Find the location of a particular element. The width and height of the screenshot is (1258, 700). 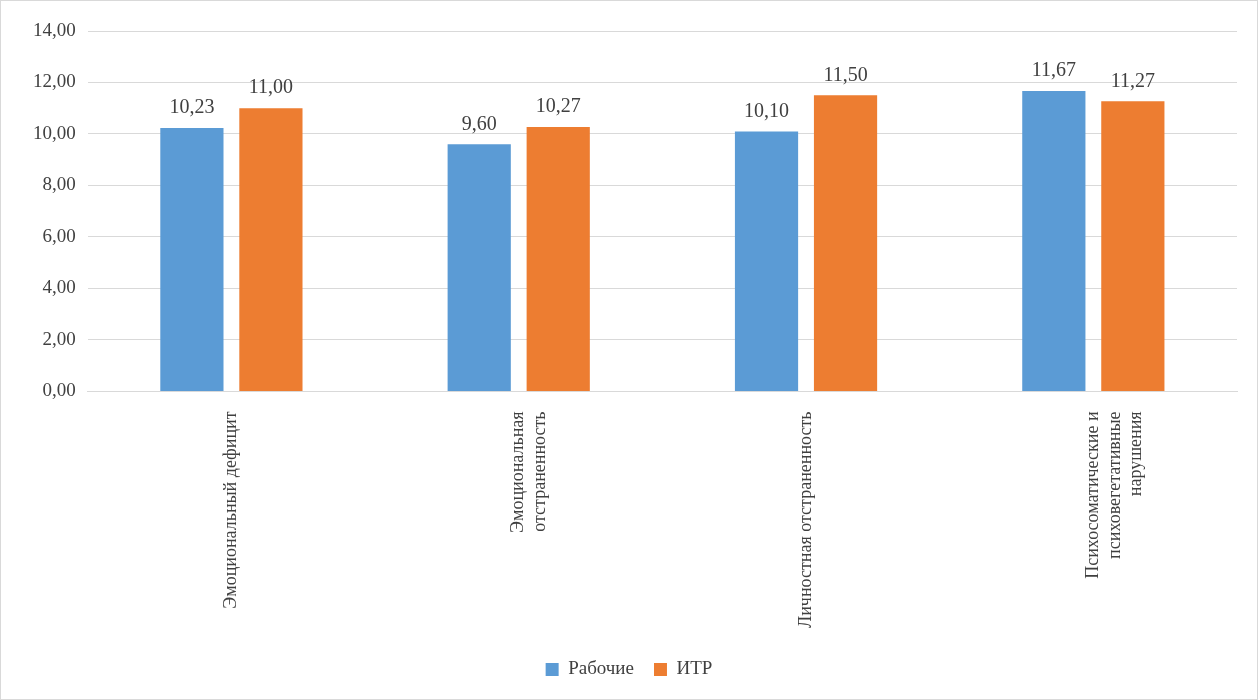

data-label: 11,27 is located at coordinates (1132, 79).